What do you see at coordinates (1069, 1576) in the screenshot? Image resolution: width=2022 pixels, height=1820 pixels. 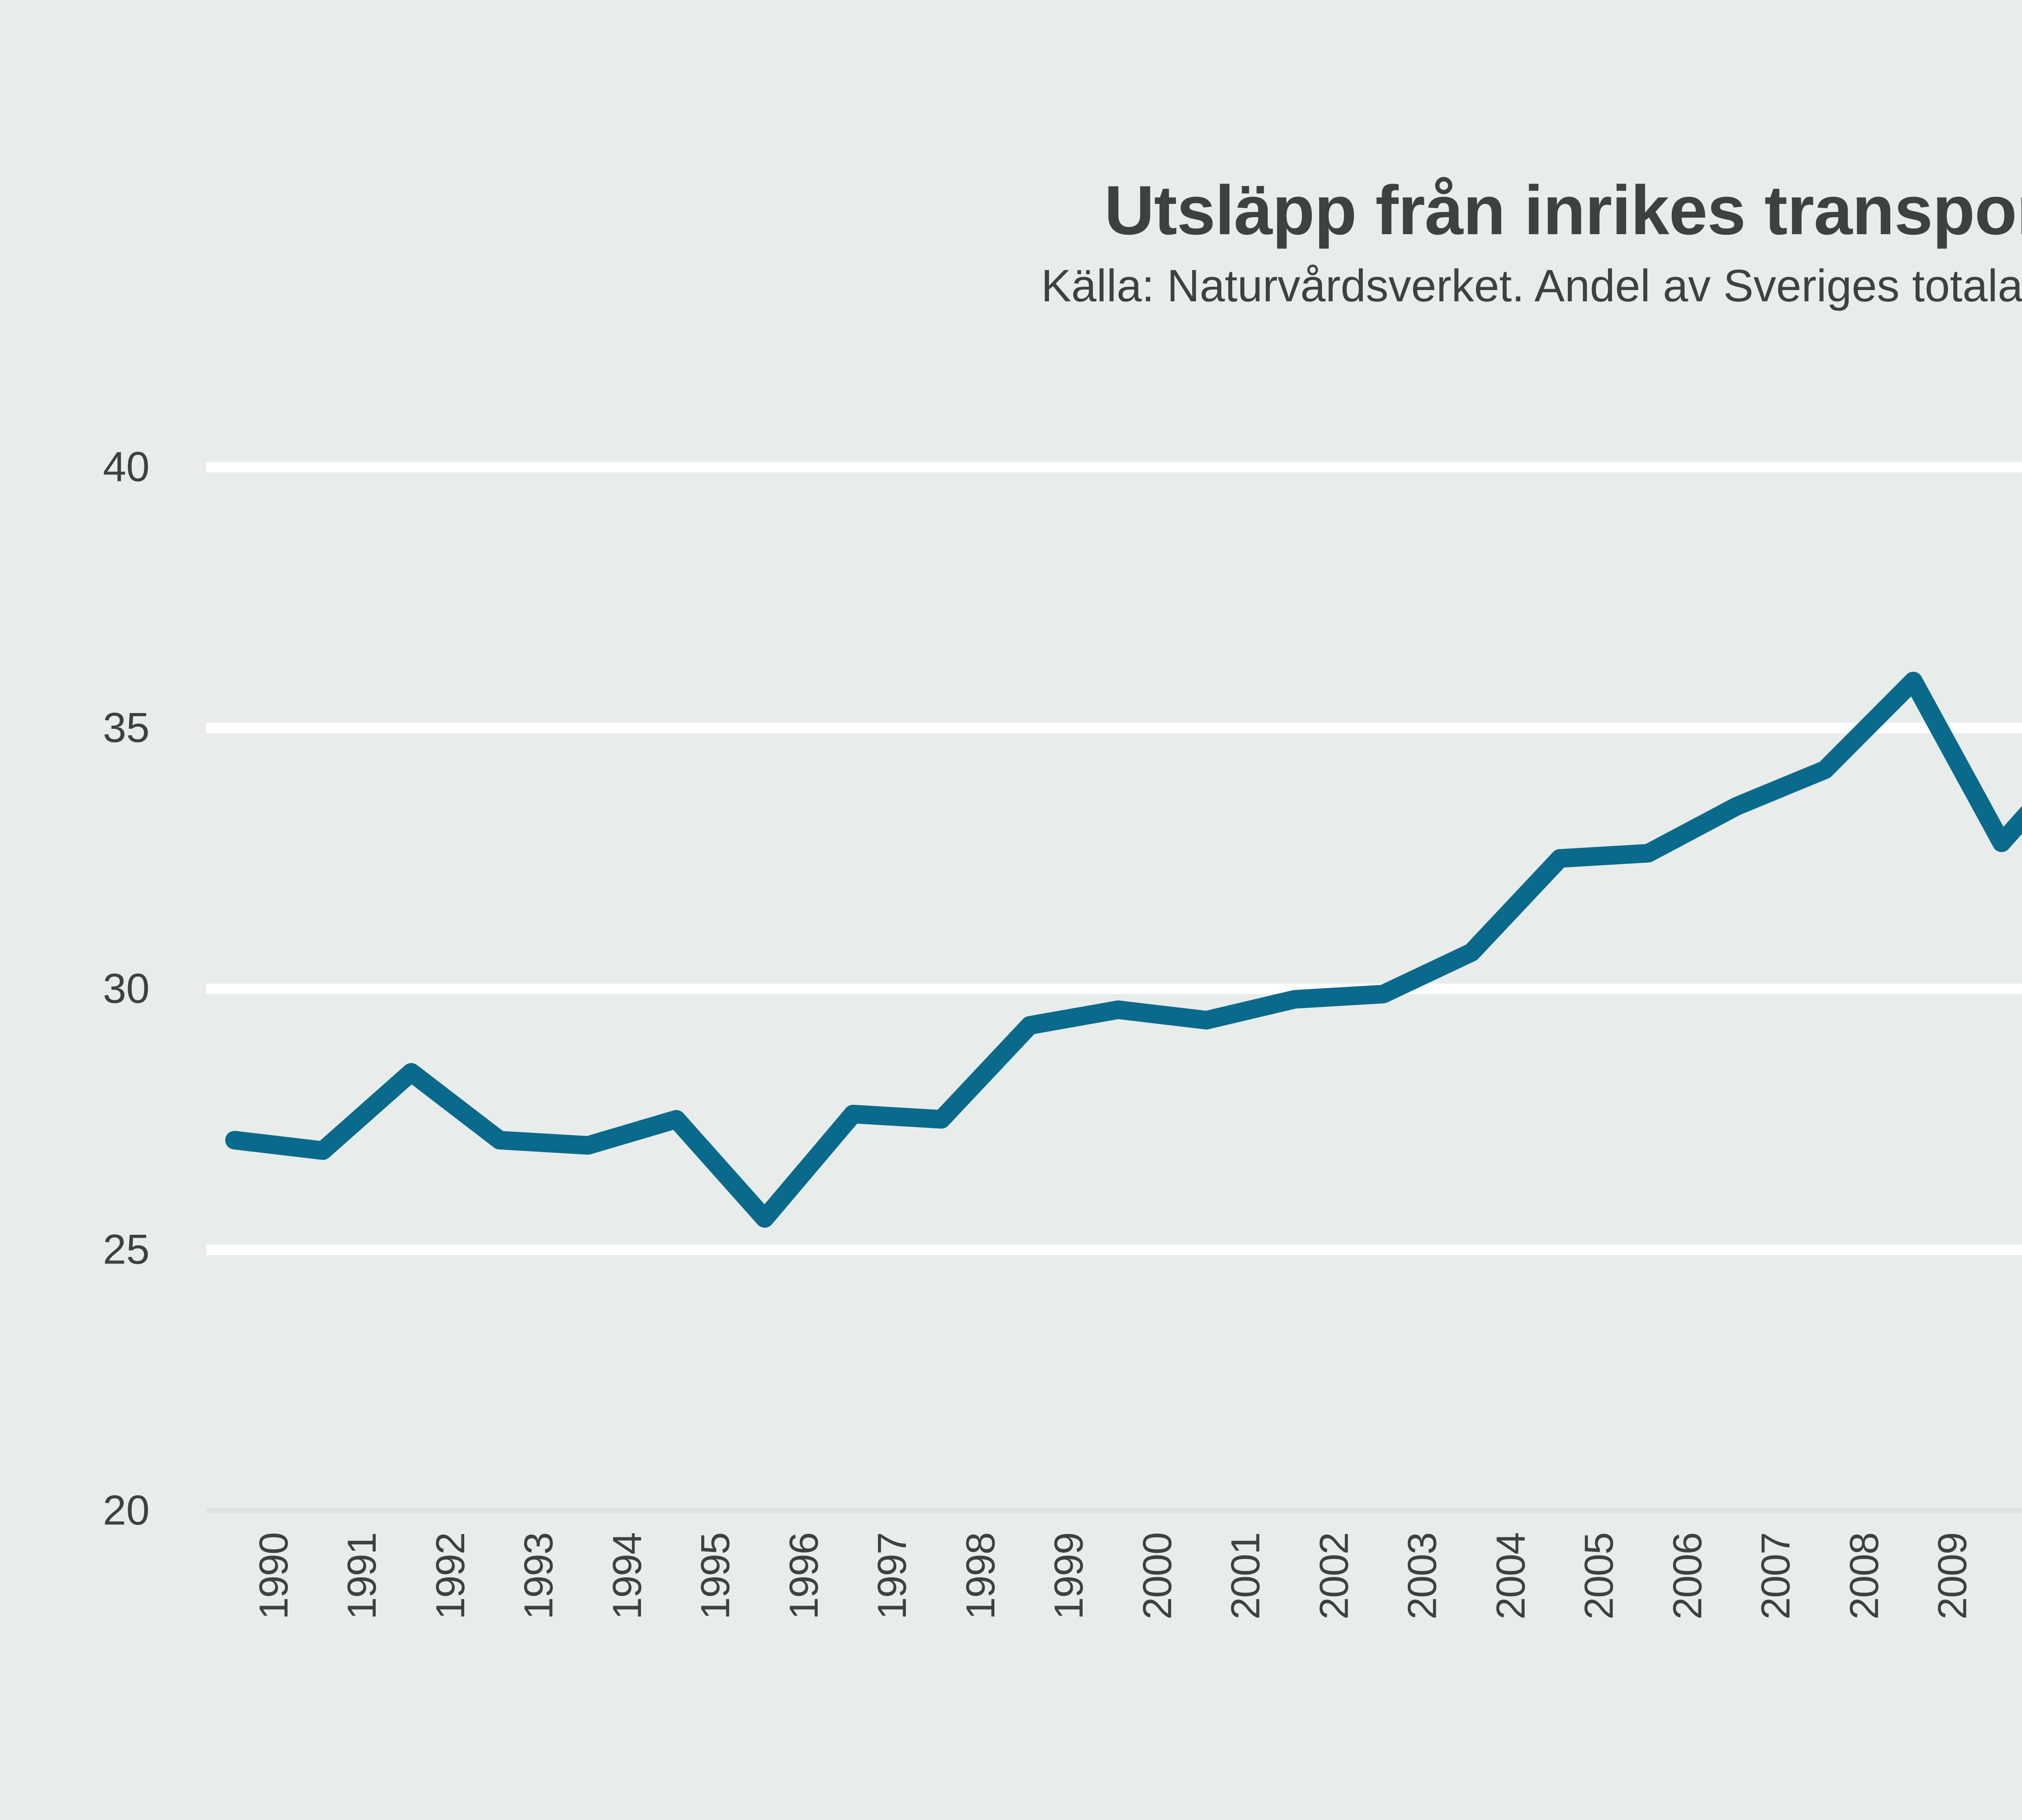 I see `x-tick-label: 1999` at bounding box center [1069, 1576].